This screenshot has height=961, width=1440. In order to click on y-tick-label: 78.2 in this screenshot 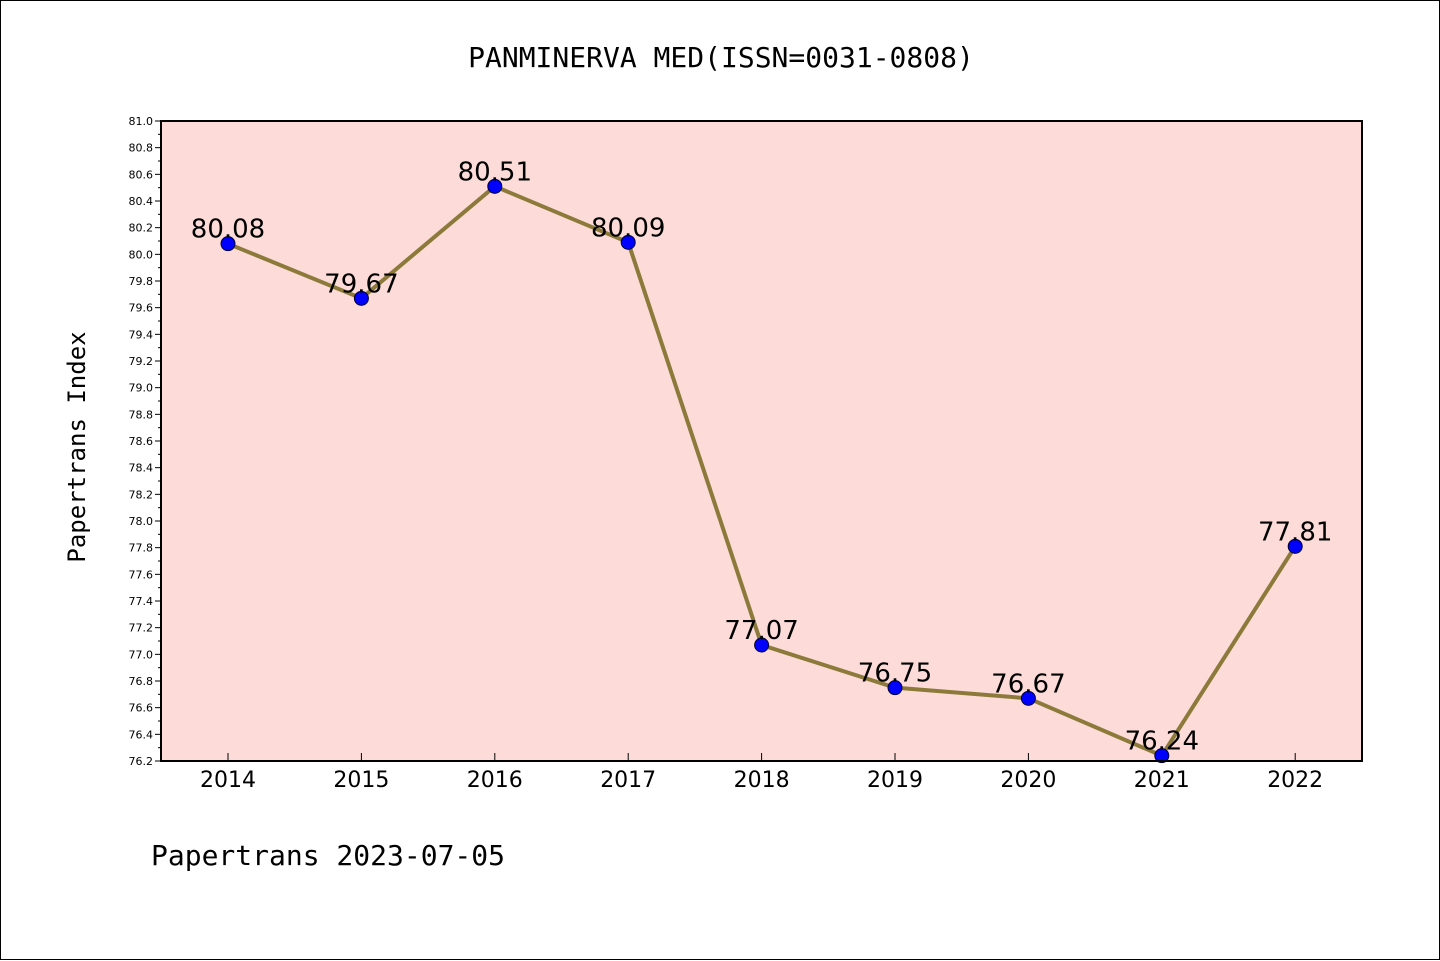, I will do `click(141, 494)`.